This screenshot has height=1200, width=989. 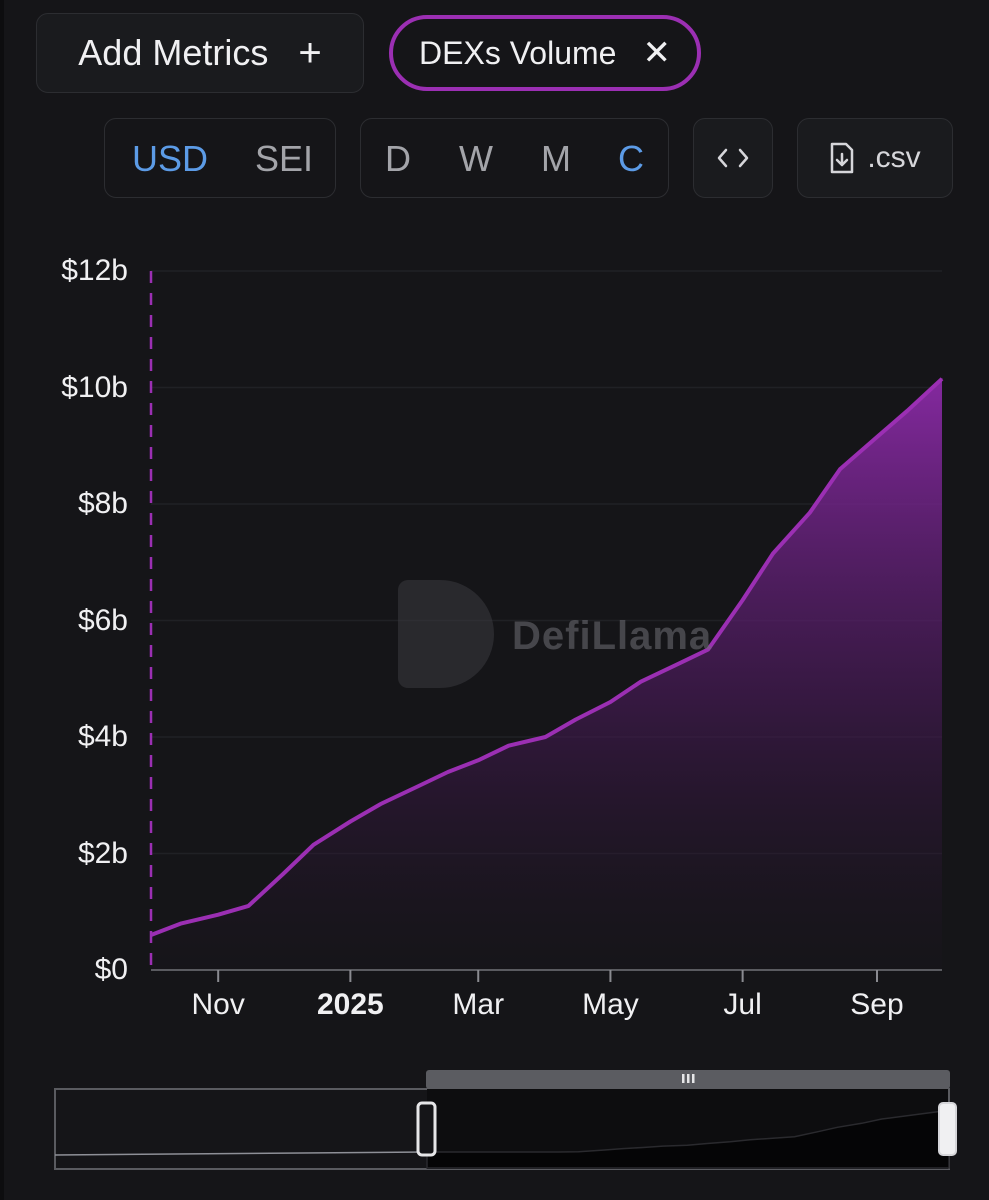 What do you see at coordinates (169, 158) in the screenshot?
I see `currency-usd-option: USD` at bounding box center [169, 158].